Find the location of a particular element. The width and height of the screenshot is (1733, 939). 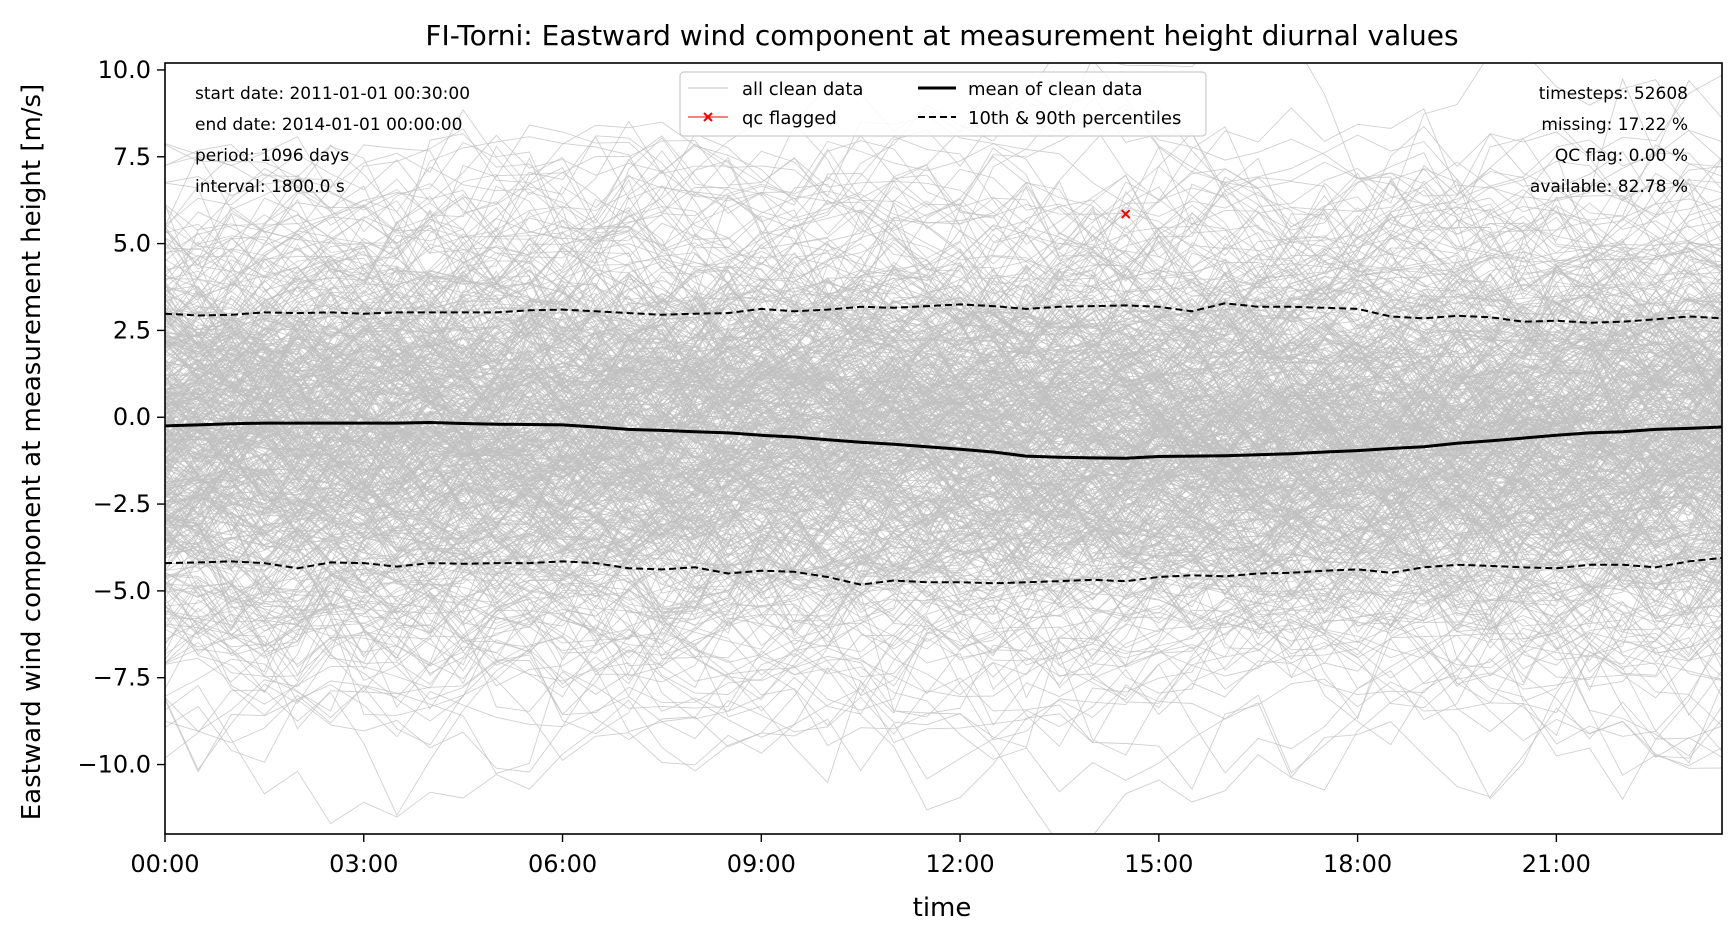

x-tick-label: 15:00 is located at coordinates (1158, 864).